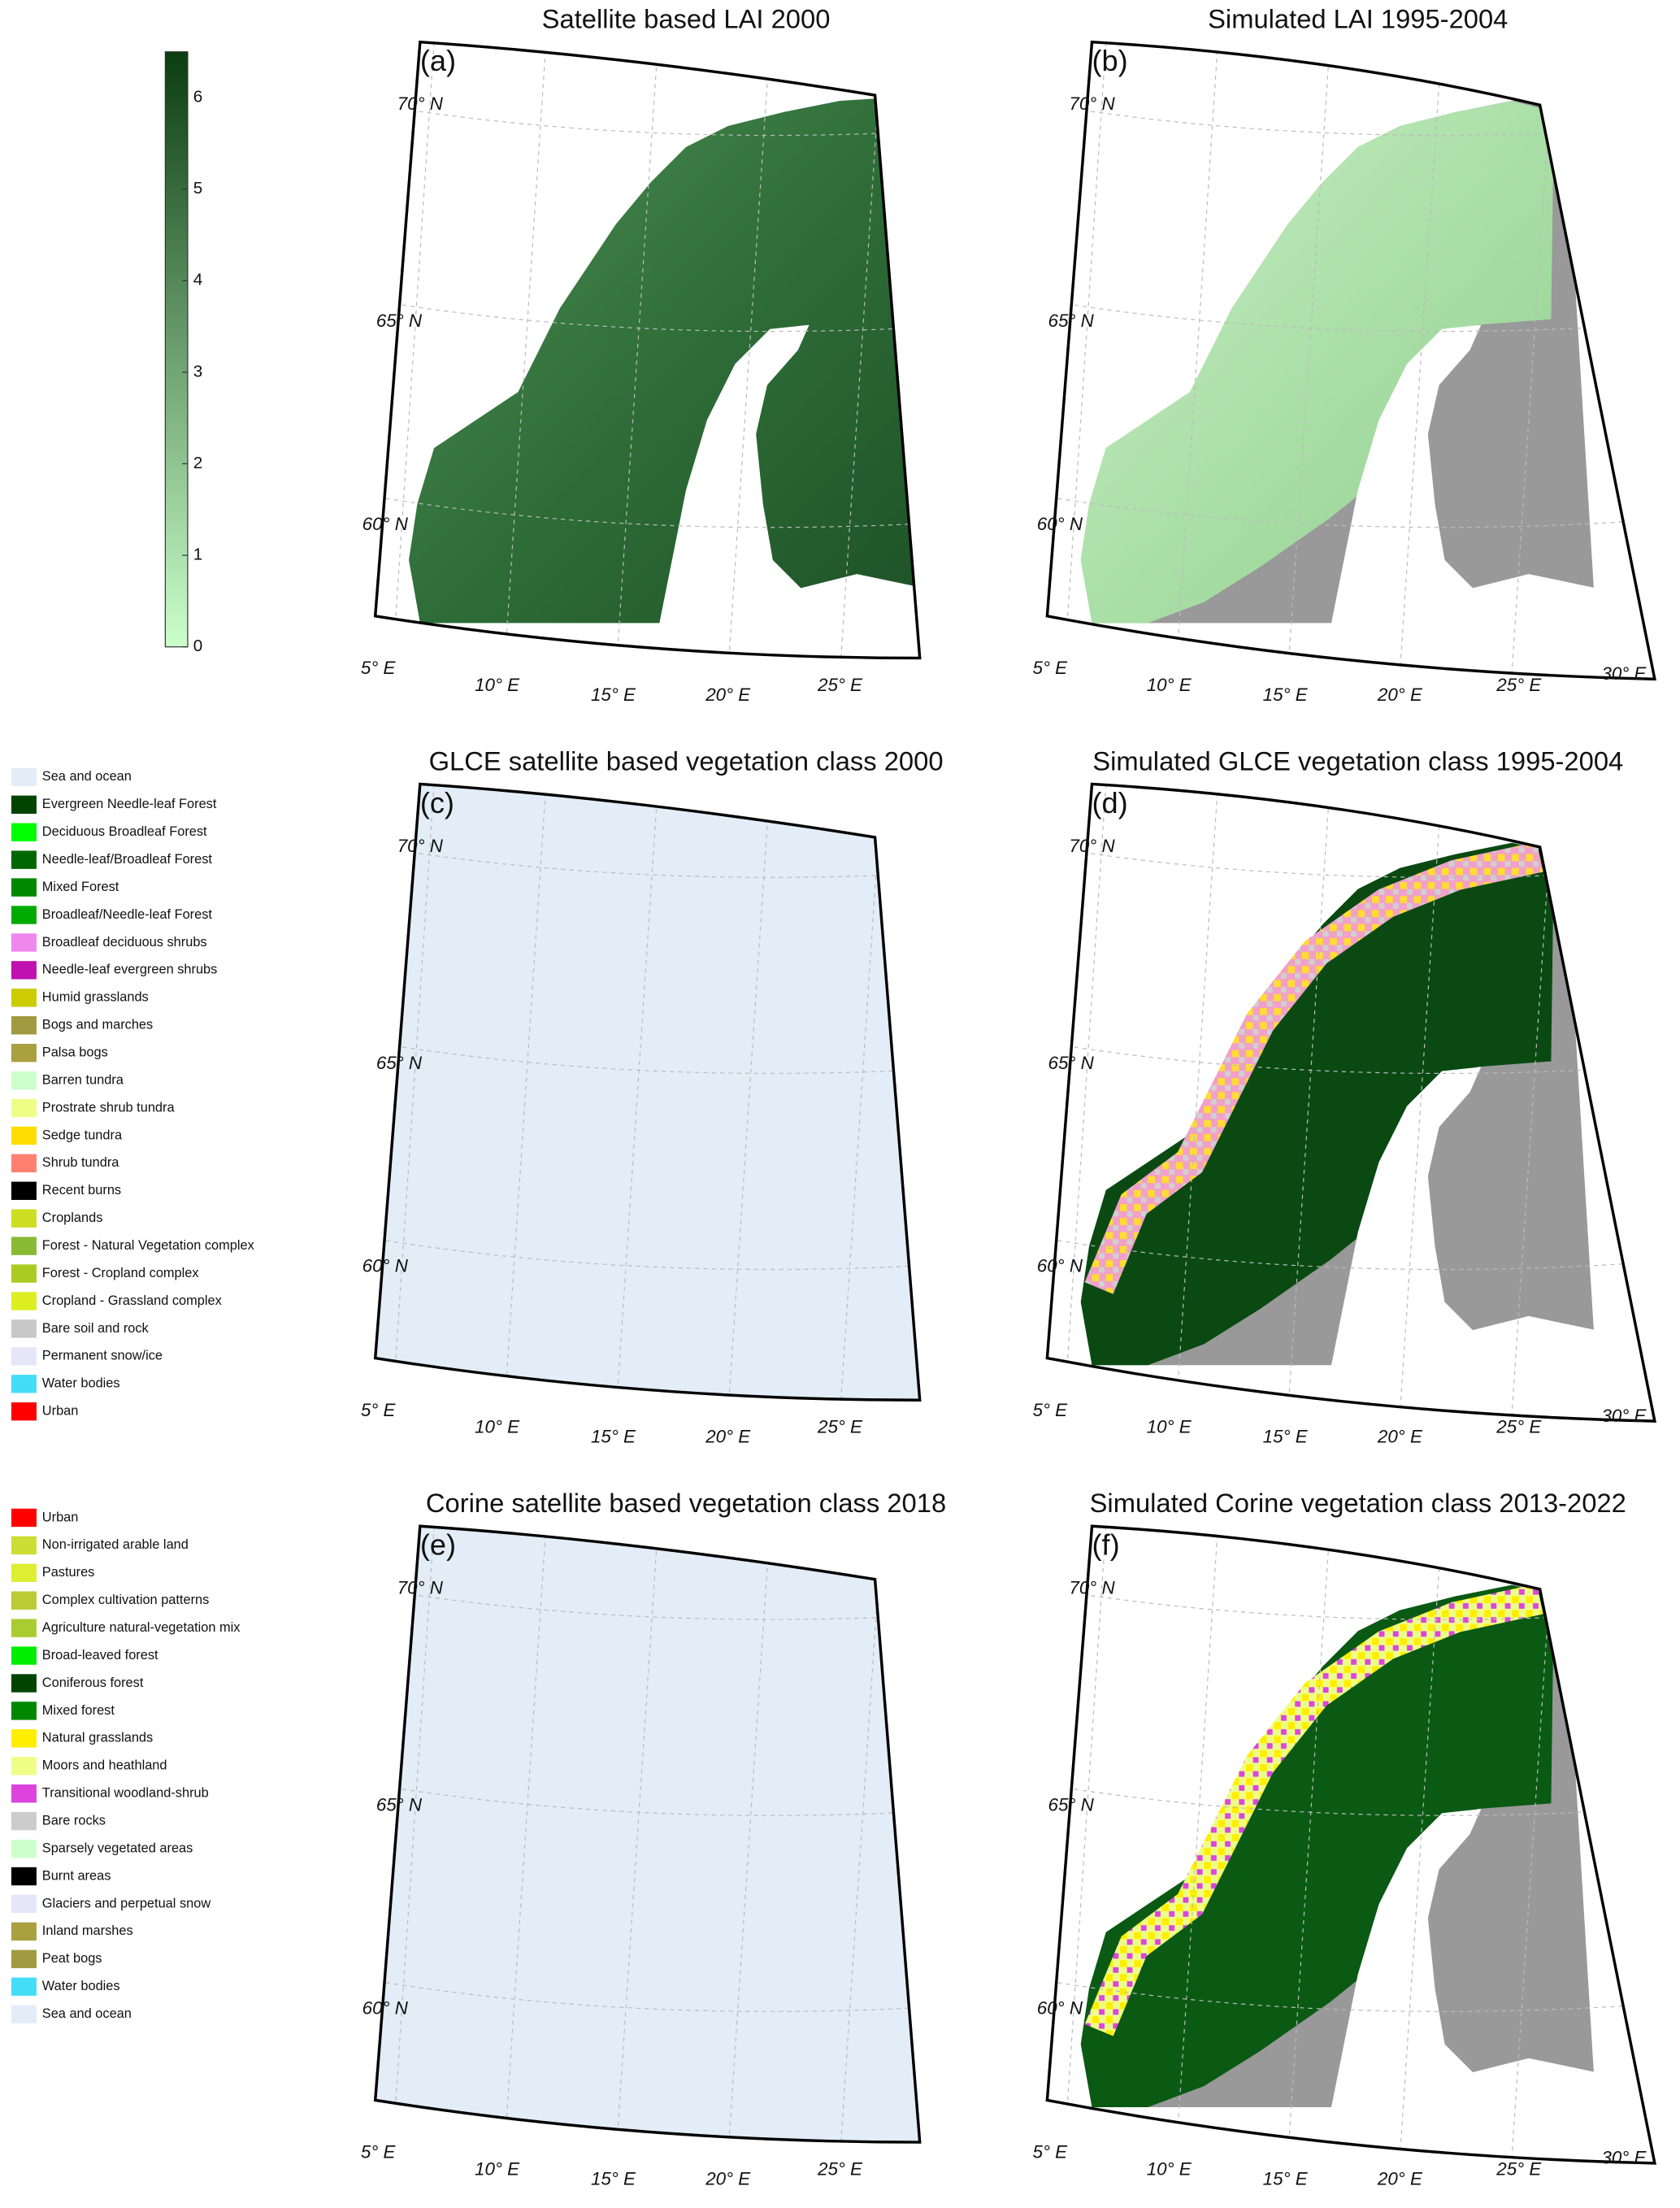  Describe the element at coordinates (148, 1245) in the screenshot. I see `legend-label: Forest - Natural Vegetation complex` at that location.